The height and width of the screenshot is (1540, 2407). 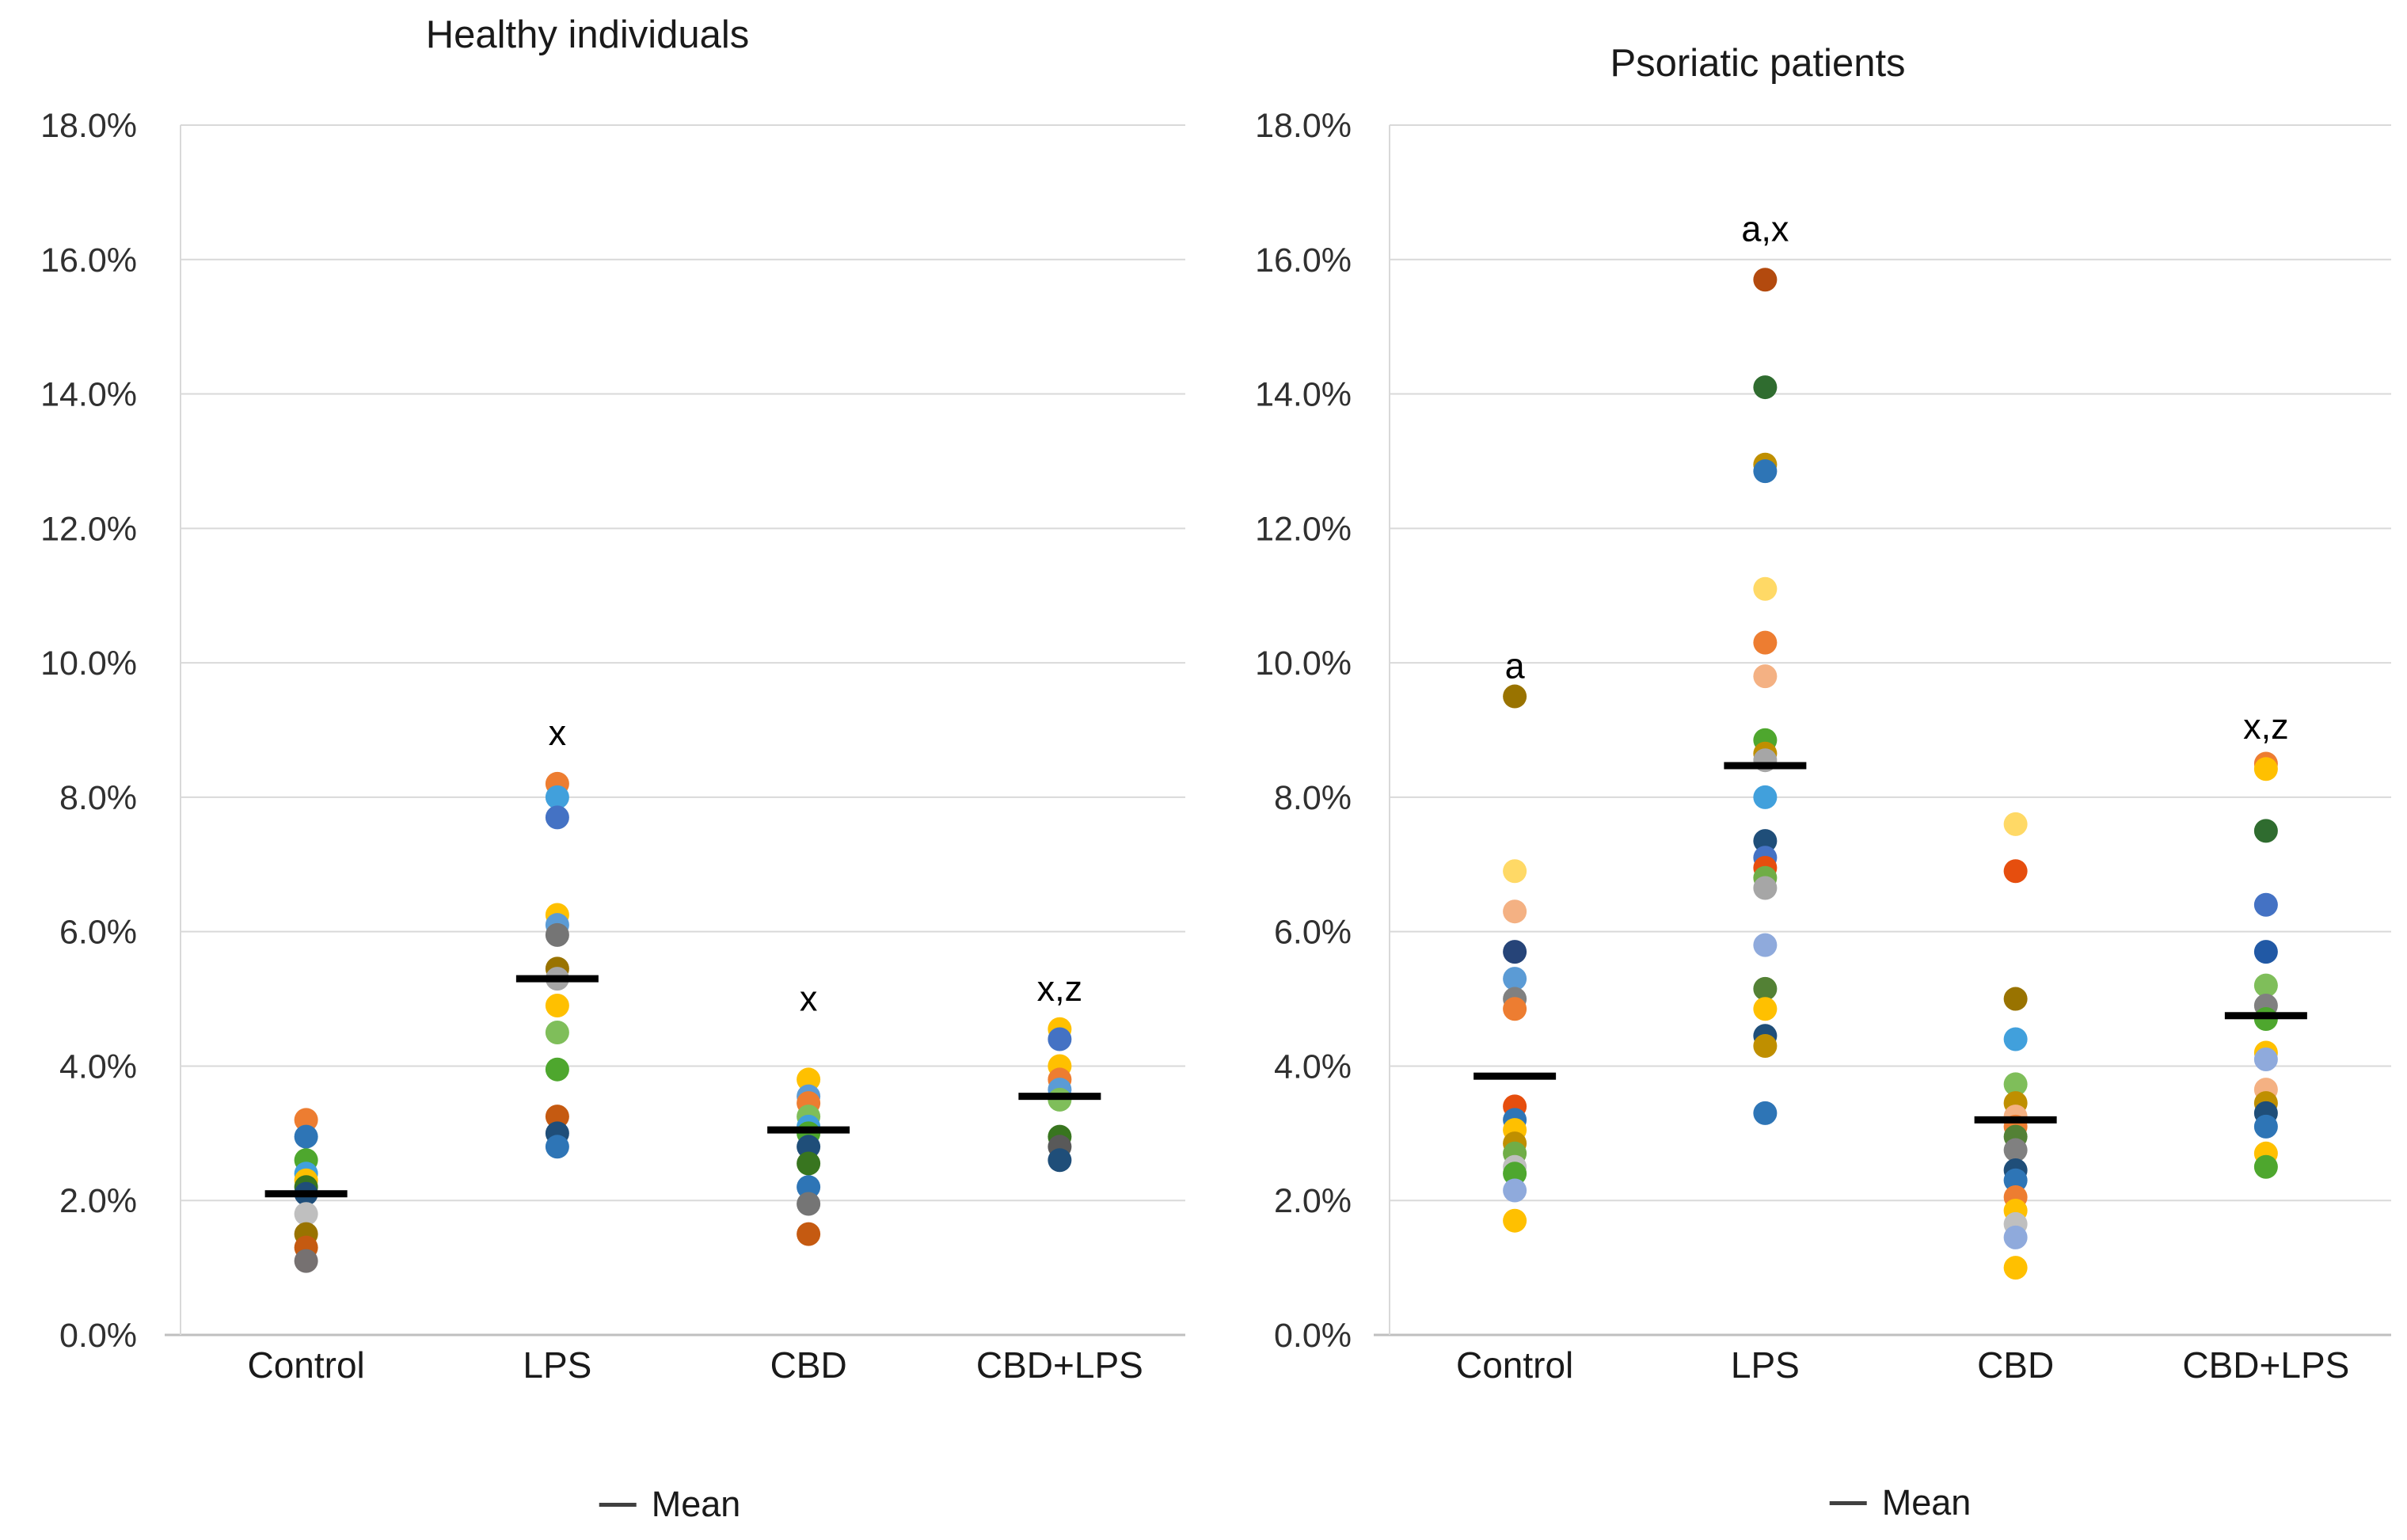 I want to click on y-tick-label: 14.0%, so click(x=89, y=395).